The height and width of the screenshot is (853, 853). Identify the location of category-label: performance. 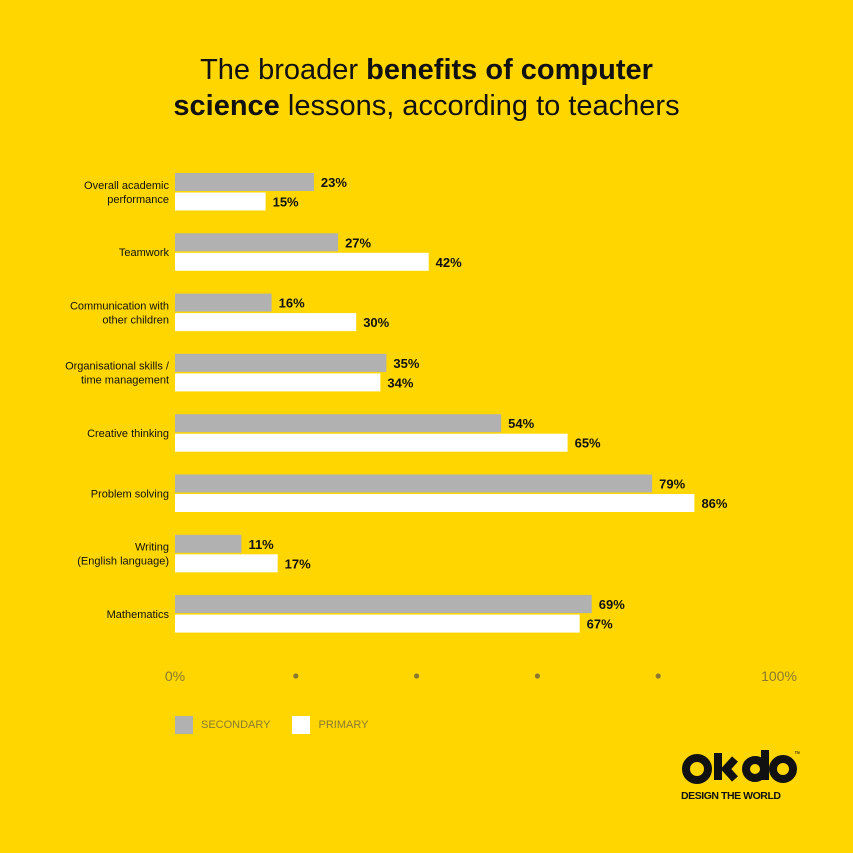
(138, 200).